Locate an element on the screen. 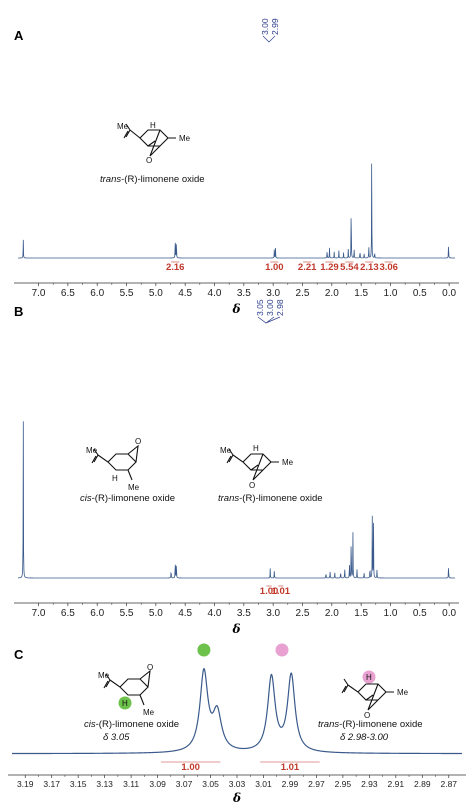 This screenshot has height=804, width=470. x-tick-label: 3.07 is located at coordinates (184, 784).